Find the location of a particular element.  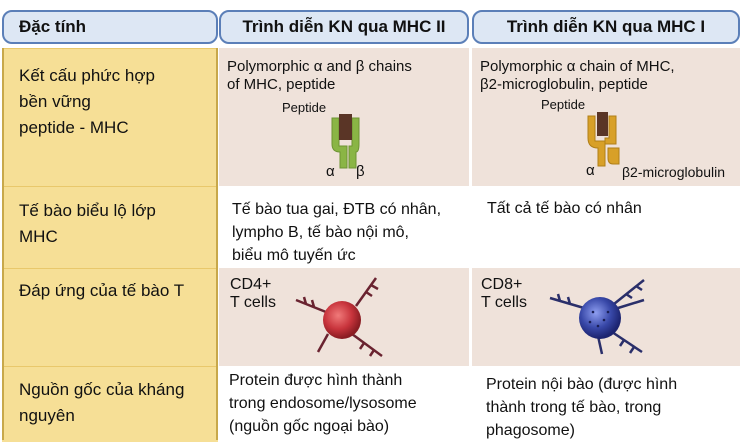

row1-mhc1-caption-1: Polymorphic α chain of MHC, is located at coordinates (577, 66).